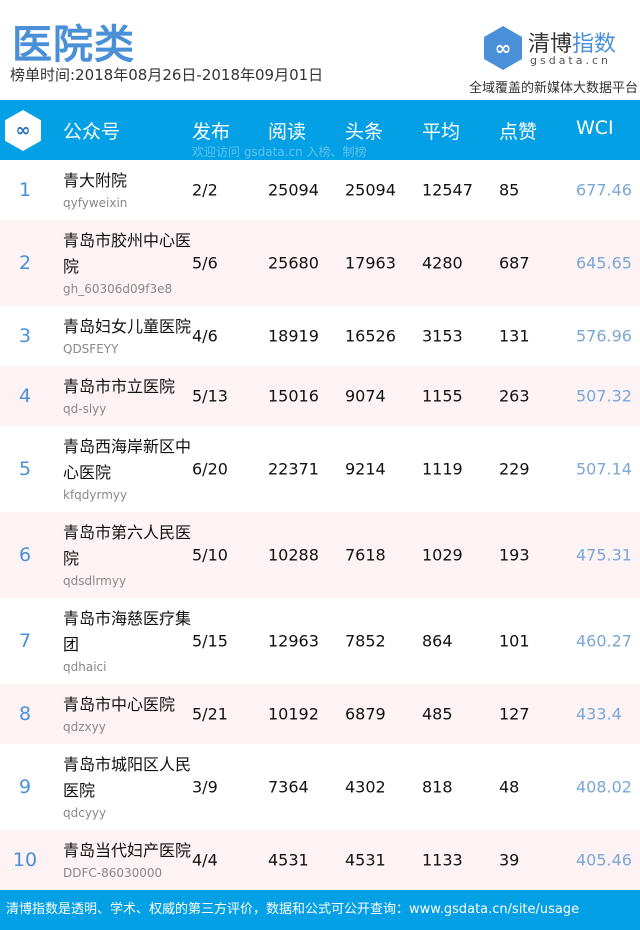 The height and width of the screenshot is (930, 640). I want to click on rank: 9, so click(25, 787).